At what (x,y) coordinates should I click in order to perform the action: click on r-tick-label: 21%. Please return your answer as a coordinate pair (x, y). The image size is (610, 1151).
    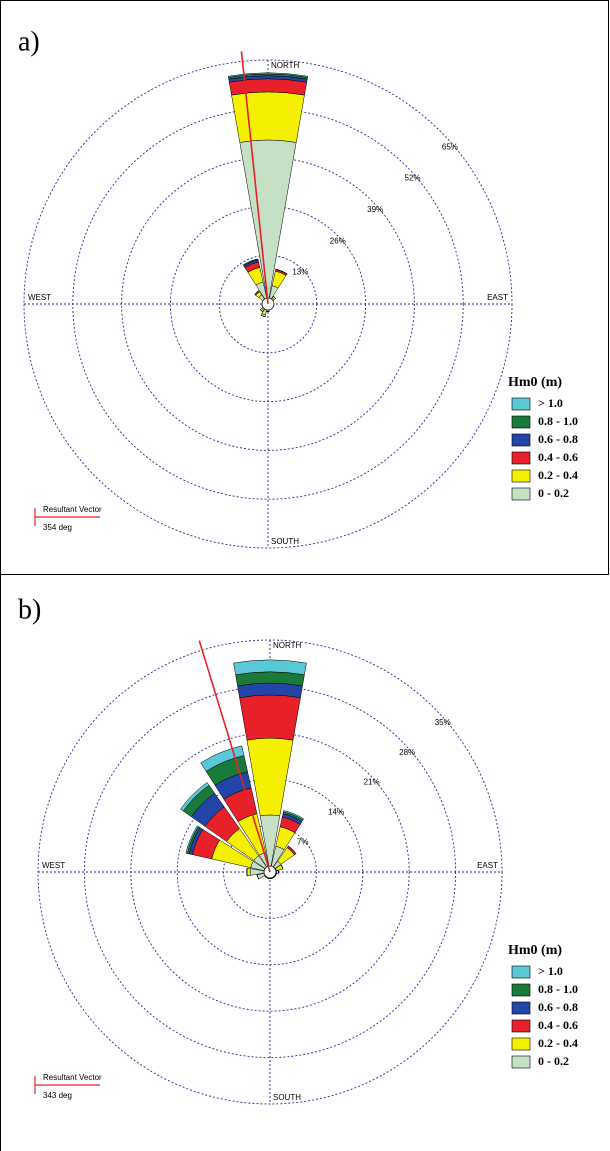
    Looking at the image, I should click on (372, 782).